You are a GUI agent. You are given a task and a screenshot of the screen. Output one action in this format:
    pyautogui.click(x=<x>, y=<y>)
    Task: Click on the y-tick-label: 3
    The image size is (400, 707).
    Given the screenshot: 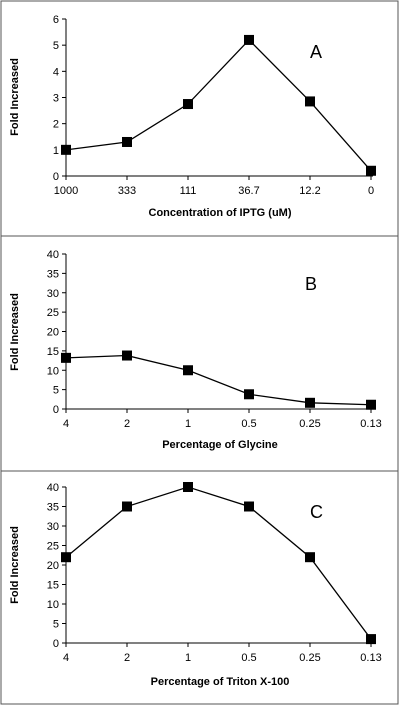 What is the action you would take?
    pyautogui.click(x=56, y=99)
    